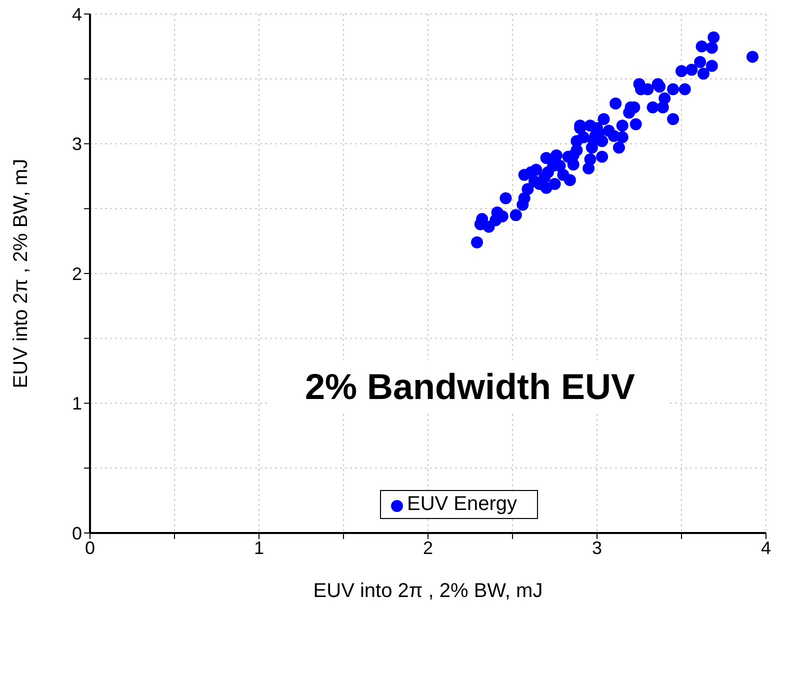 The height and width of the screenshot is (680, 798). What do you see at coordinates (90, 548) in the screenshot?
I see `x-tick-label: 0` at bounding box center [90, 548].